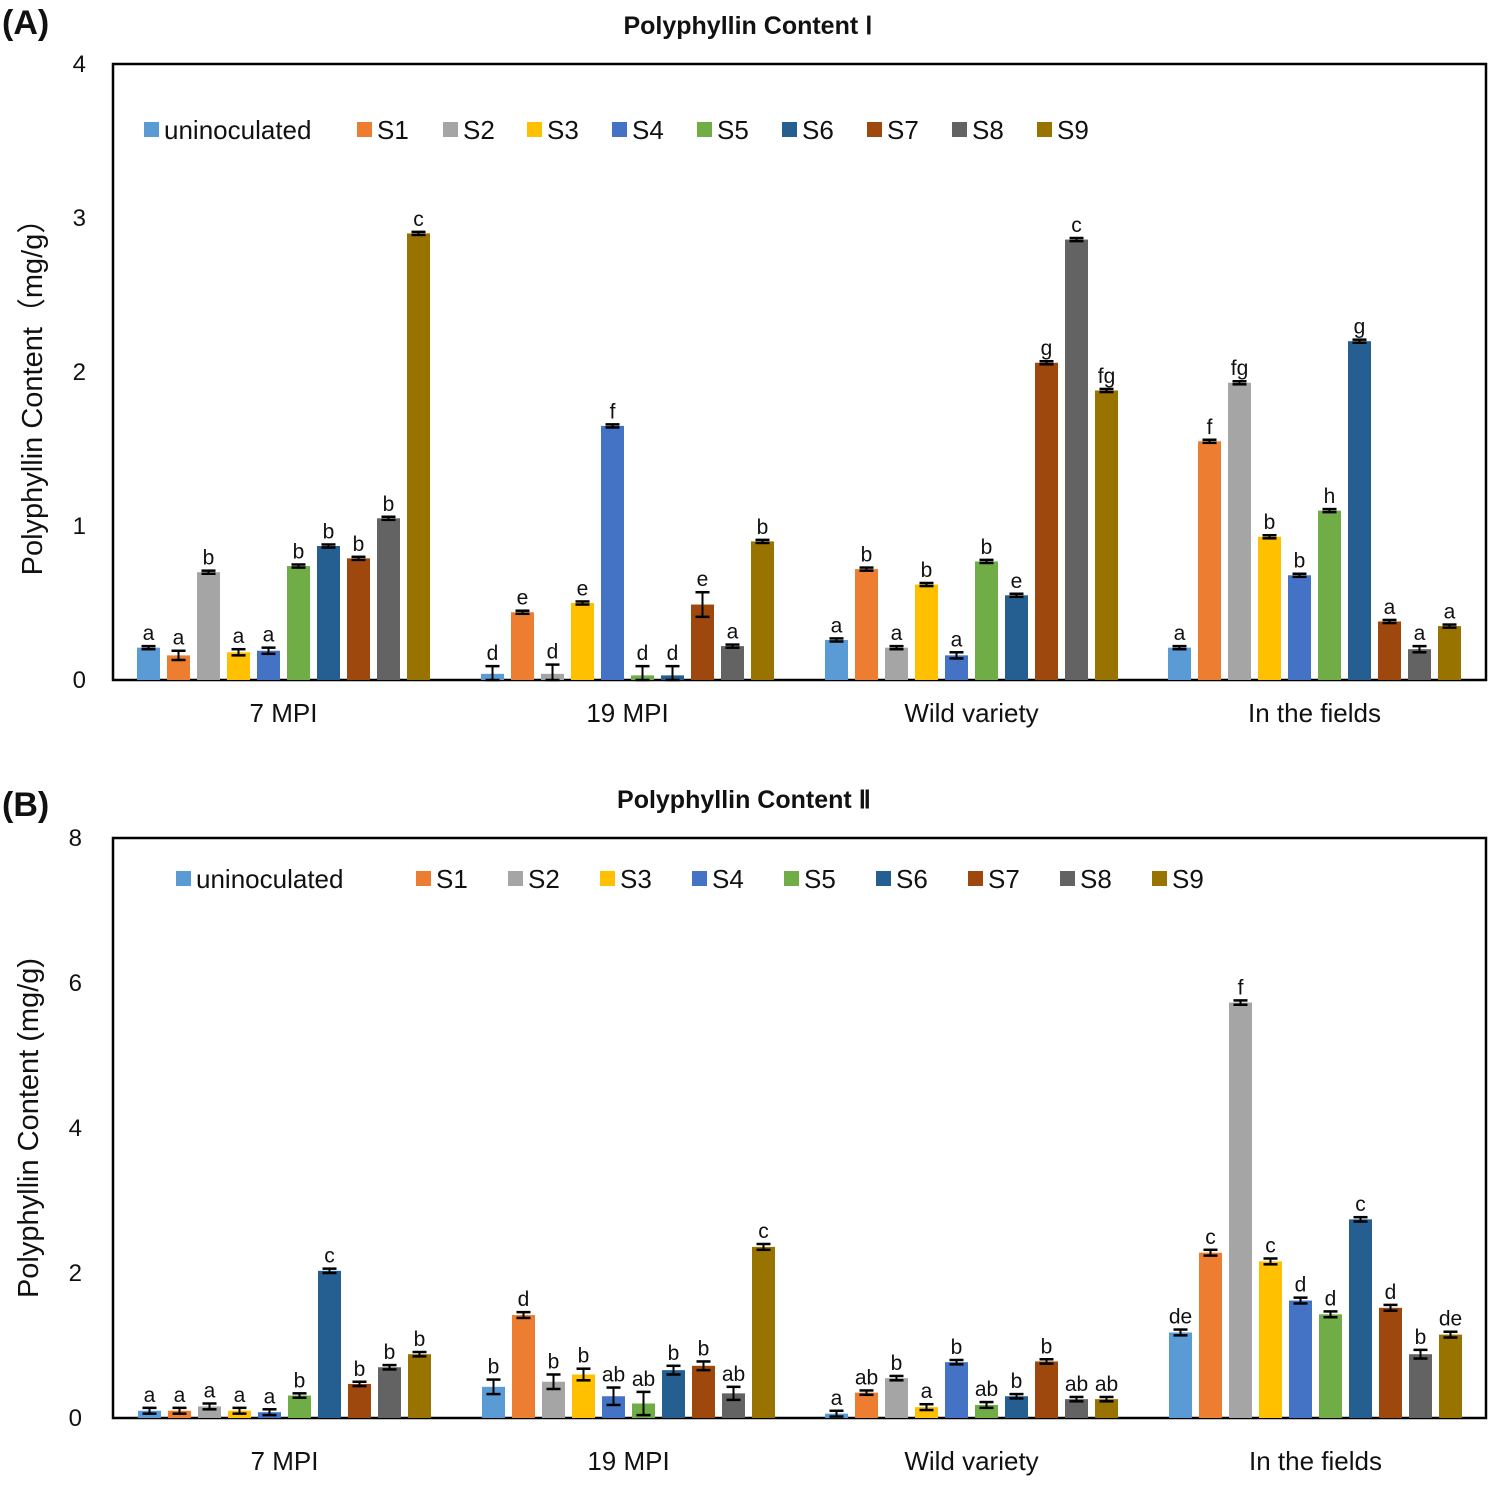  I want to click on panel-label-b: (B), so click(25, 805).